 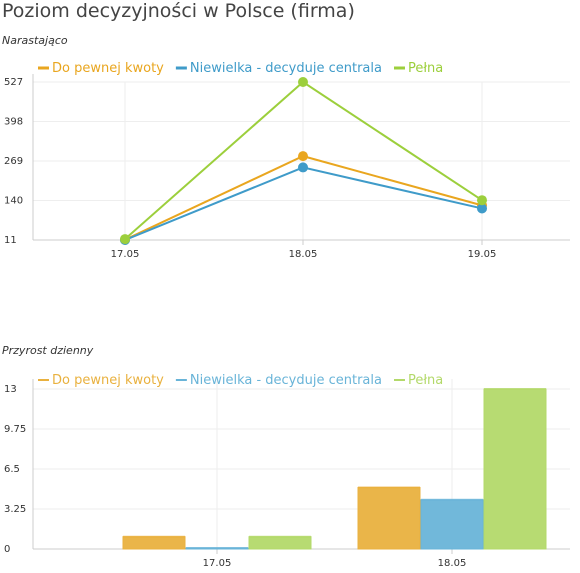 What do you see at coordinates (13, 201) in the screenshot?
I see `chart1-ytick-label-1: 140` at bounding box center [13, 201].